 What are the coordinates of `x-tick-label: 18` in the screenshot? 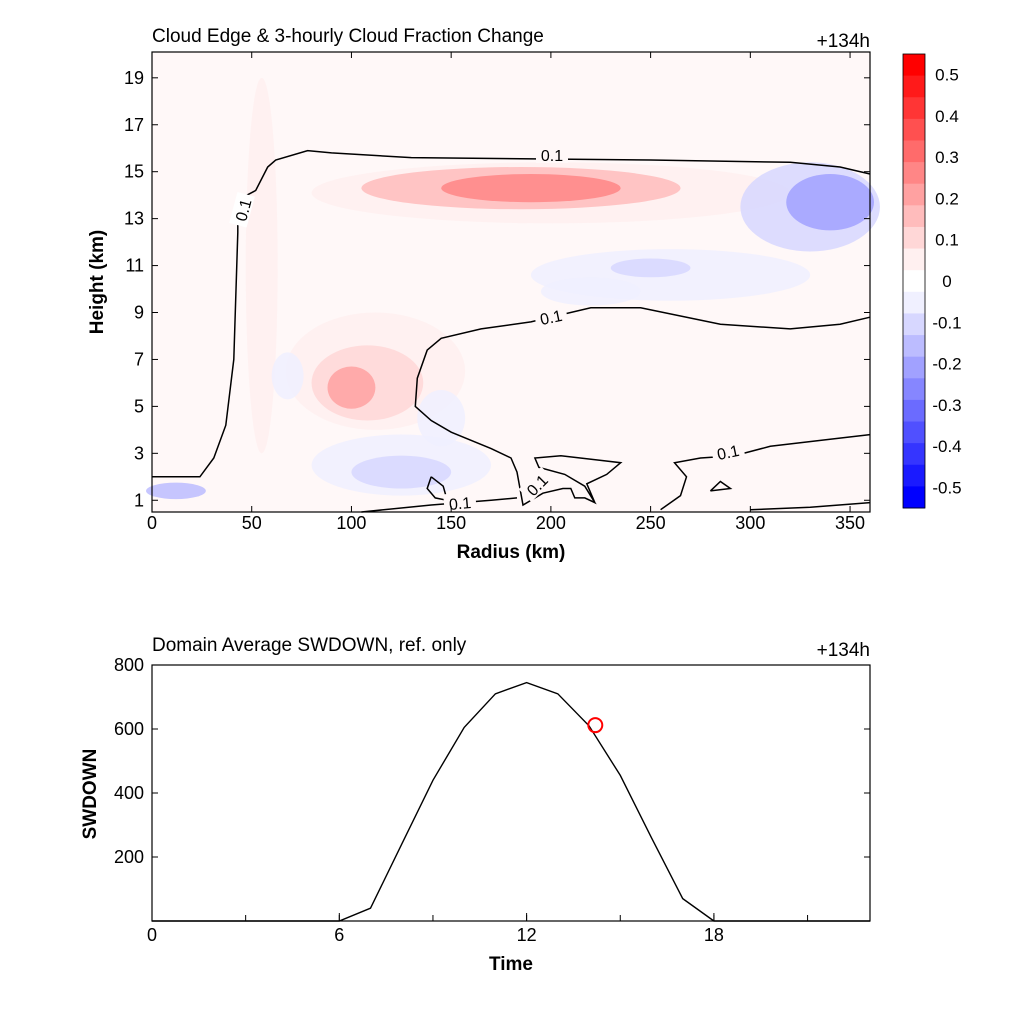 It's located at (714, 935).